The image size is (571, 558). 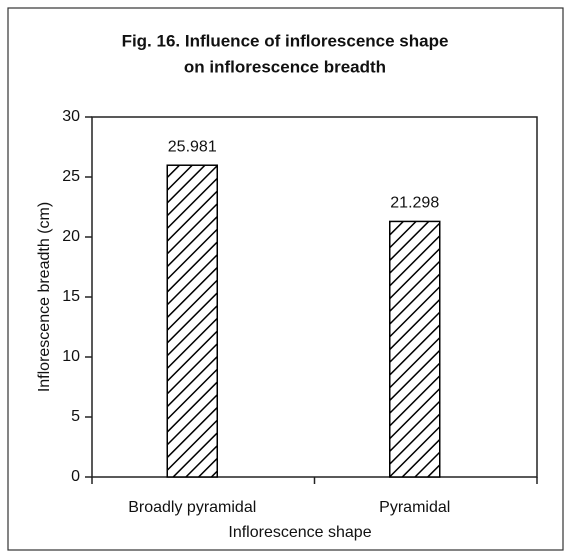 I want to click on y-tick-label: 25, so click(x=71, y=176).